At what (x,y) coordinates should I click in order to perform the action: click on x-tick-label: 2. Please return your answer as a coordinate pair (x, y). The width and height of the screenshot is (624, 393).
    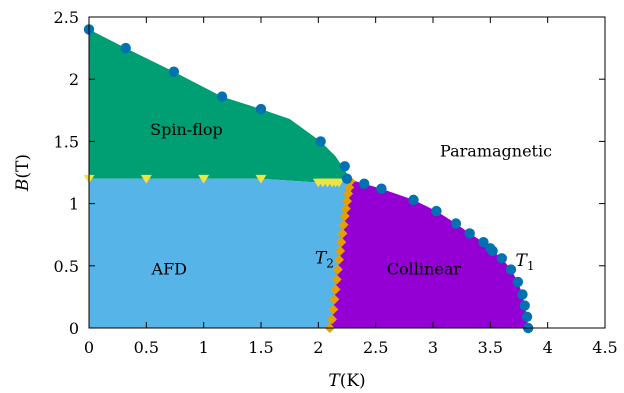
    Looking at the image, I should click on (318, 347).